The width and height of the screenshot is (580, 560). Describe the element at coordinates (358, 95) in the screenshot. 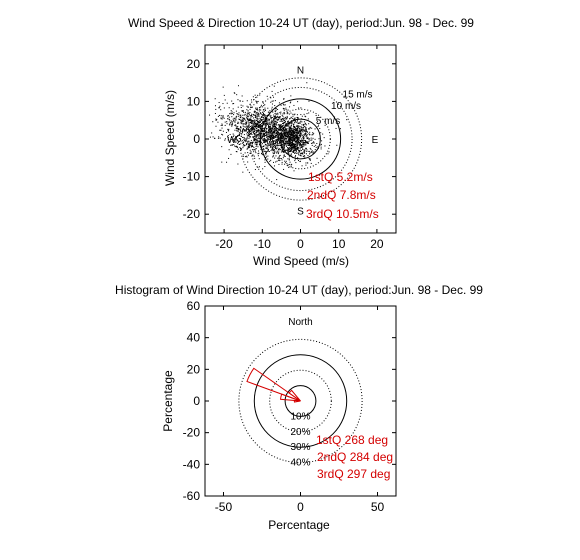

I see `speed-ring-label: 15 m/s` at that location.